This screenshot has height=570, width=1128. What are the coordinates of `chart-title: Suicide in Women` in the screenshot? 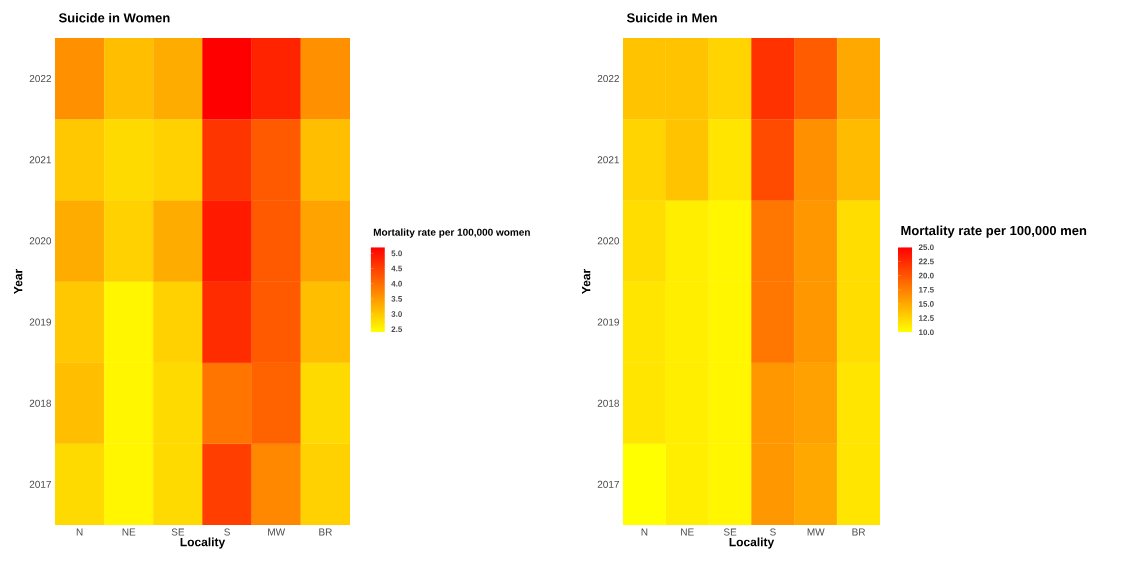 It's located at (114, 17).